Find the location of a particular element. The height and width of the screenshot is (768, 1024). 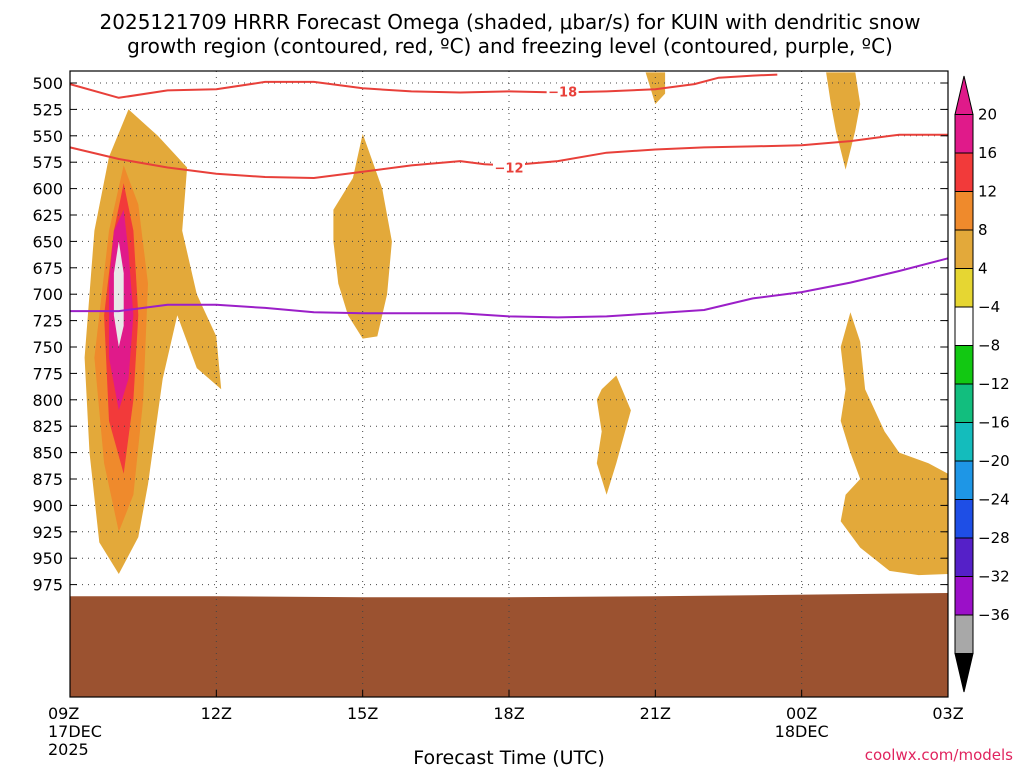

colorbar-level-label: −36 is located at coordinates (994, 615).